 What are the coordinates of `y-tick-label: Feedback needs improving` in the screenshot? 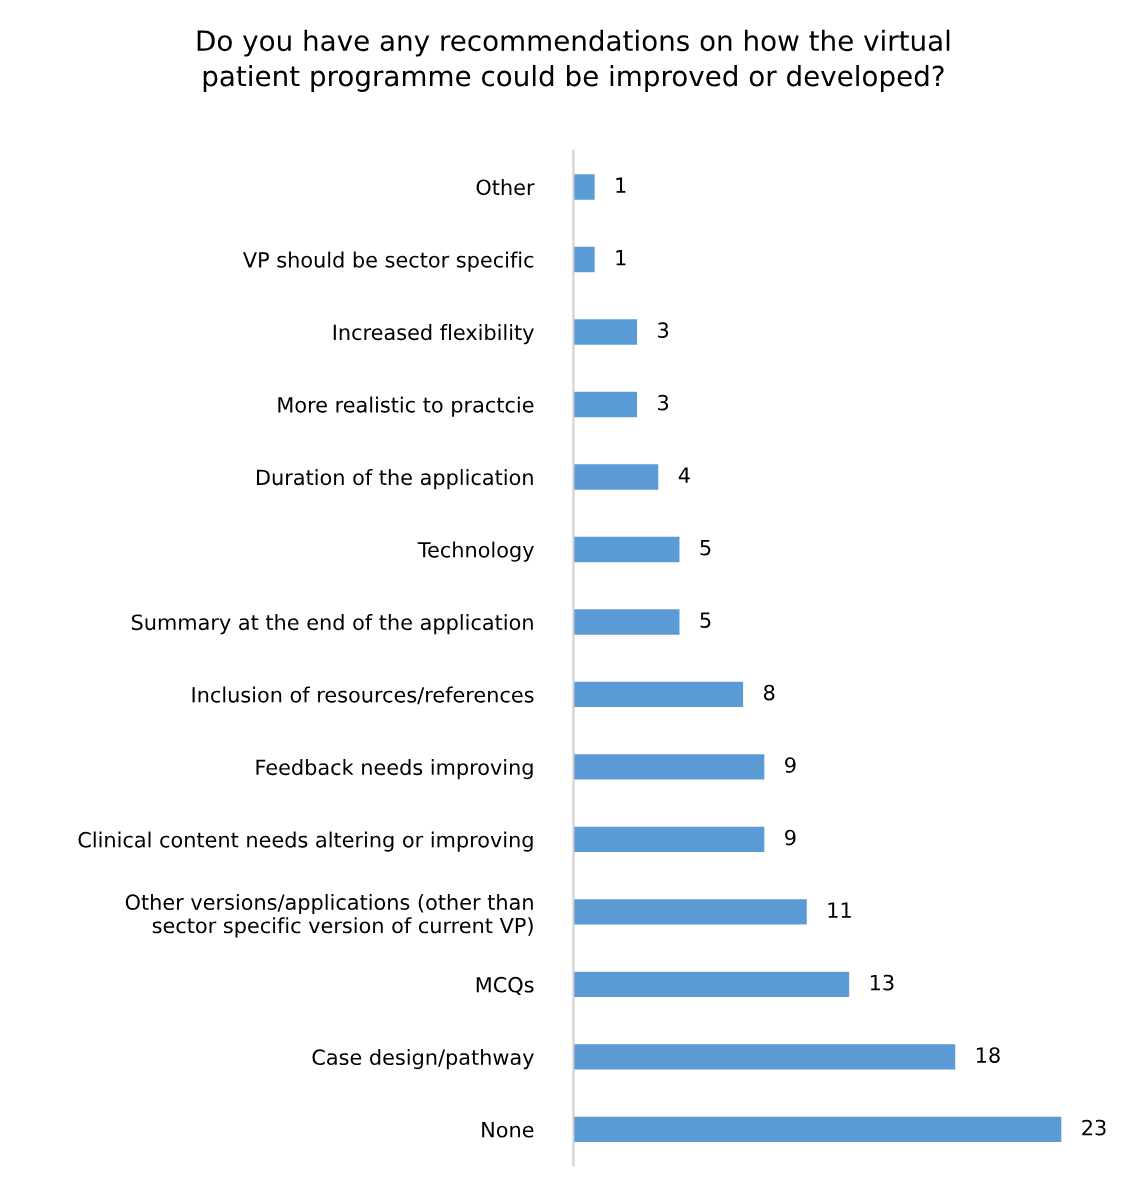 It's located at (394, 769).